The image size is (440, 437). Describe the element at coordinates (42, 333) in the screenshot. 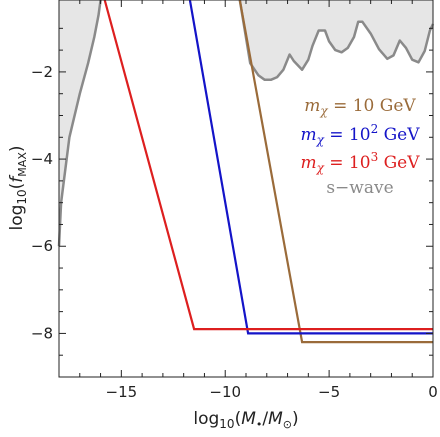

I see `y-tick-label: −8` at that location.